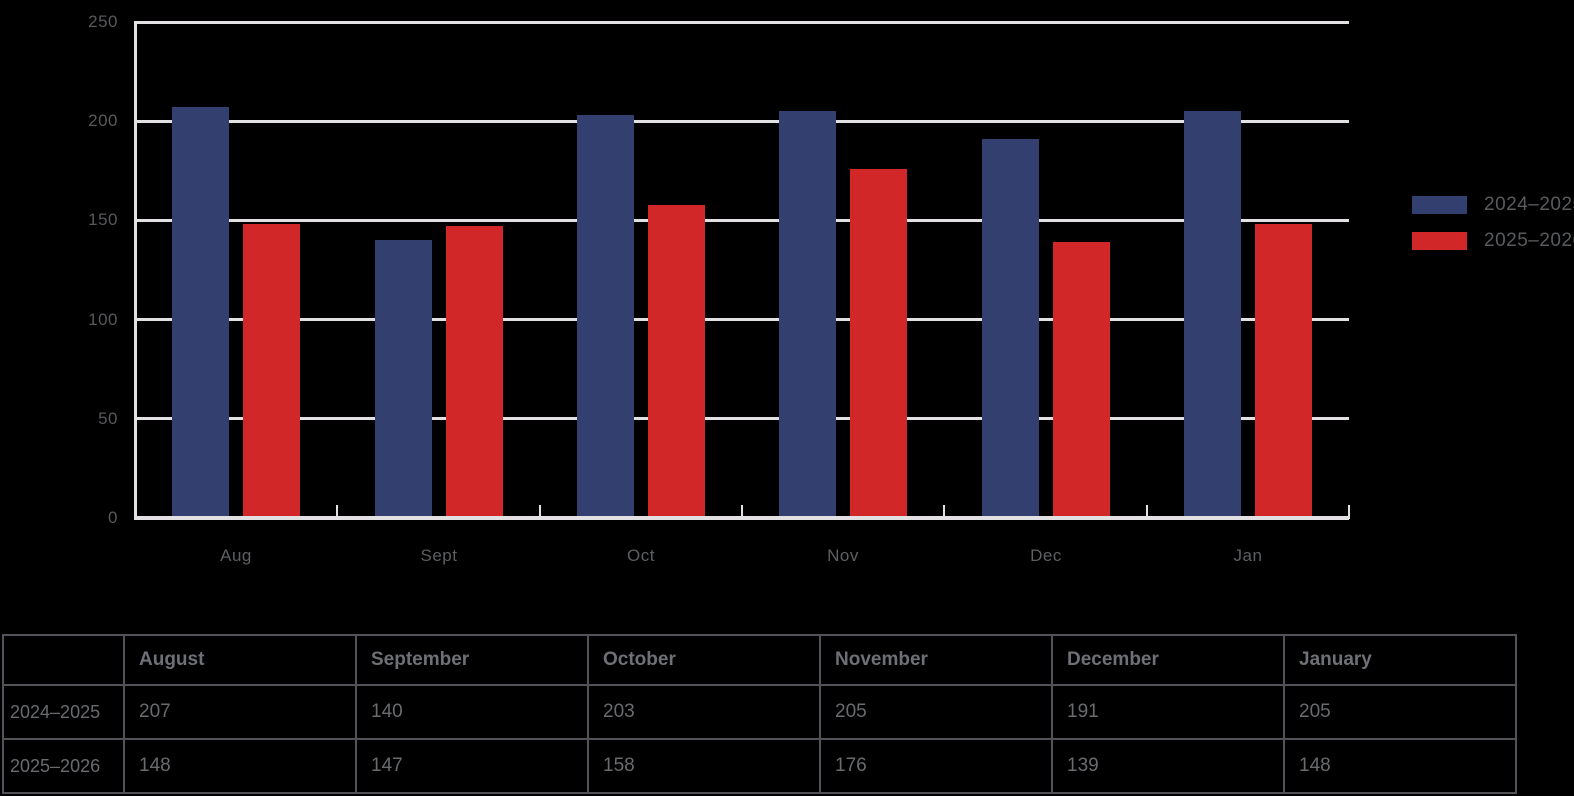  Describe the element at coordinates (63, 766) in the screenshot. I see `table-row-label: 2025–2026` at that location.